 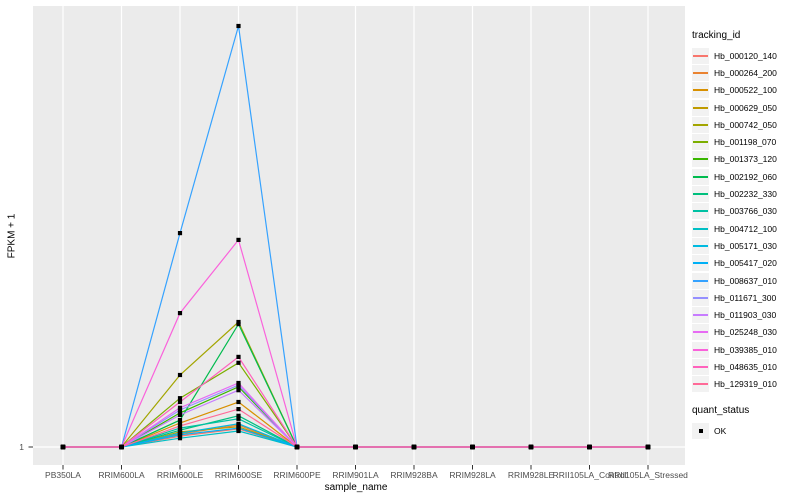 I want to click on legend-item: Hb_001373_120, so click(x=745, y=159).